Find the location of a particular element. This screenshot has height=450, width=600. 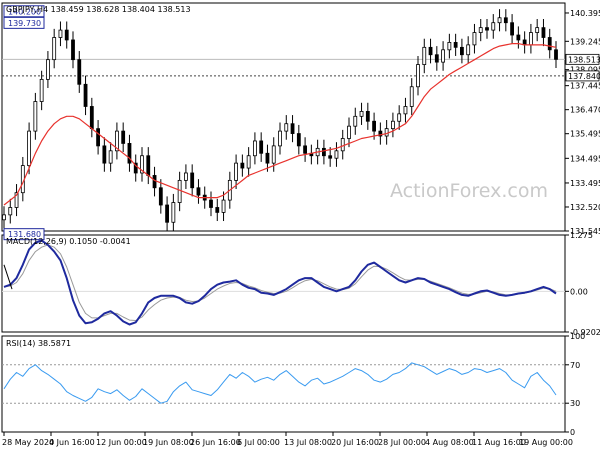

watermark: ActionForex.com is located at coordinates (469, 191).